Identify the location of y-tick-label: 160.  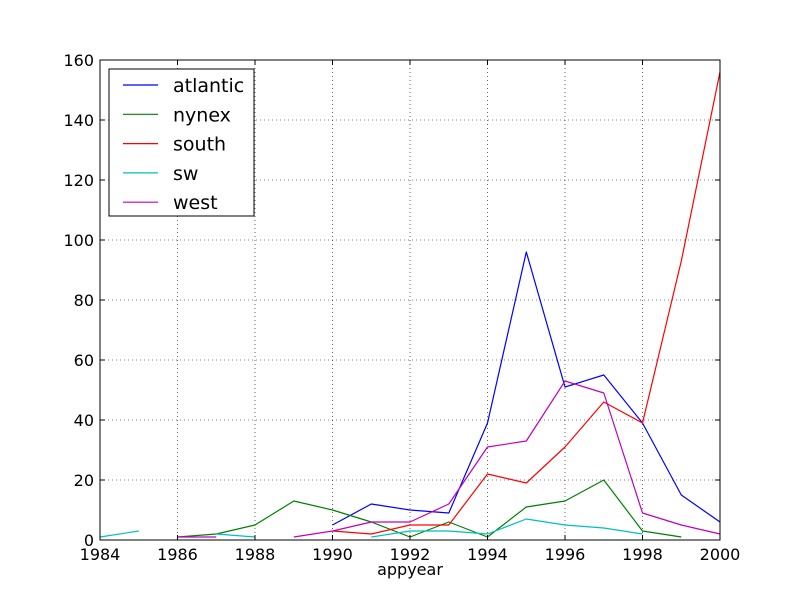
(78, 60).